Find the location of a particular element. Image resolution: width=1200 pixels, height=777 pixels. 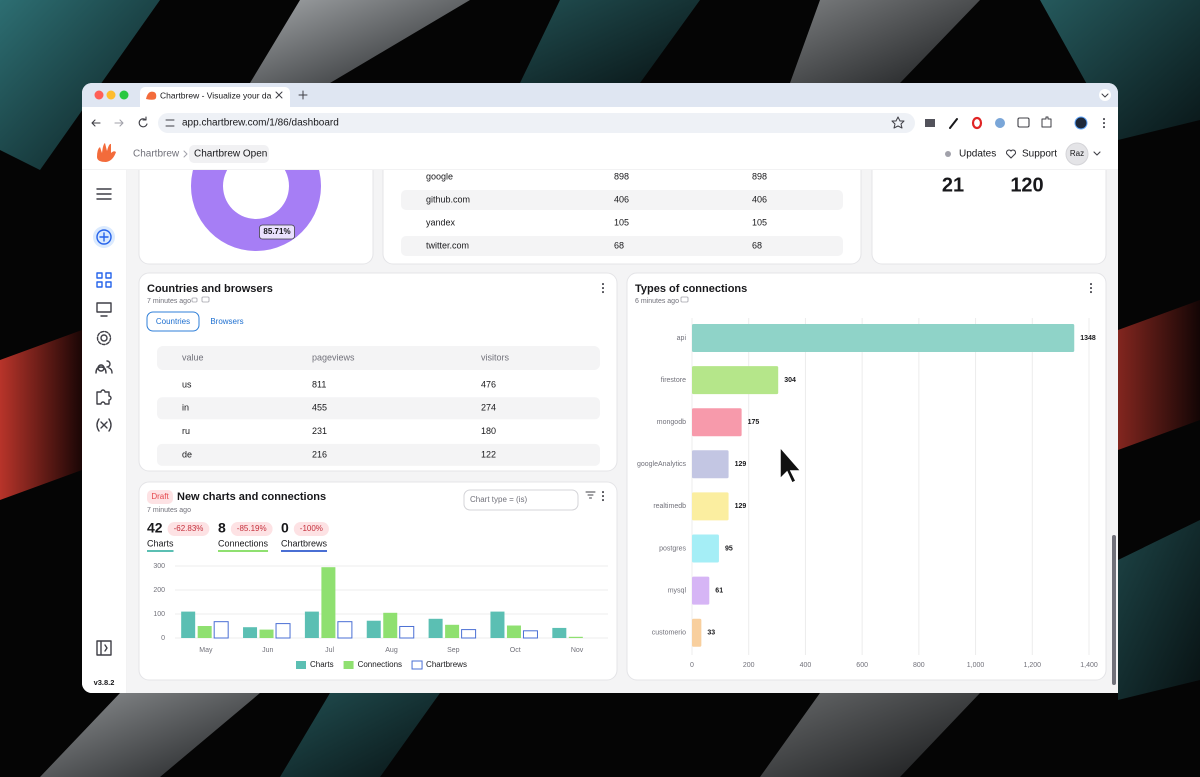

profile-avatar is located at coordinates (1081, 123).